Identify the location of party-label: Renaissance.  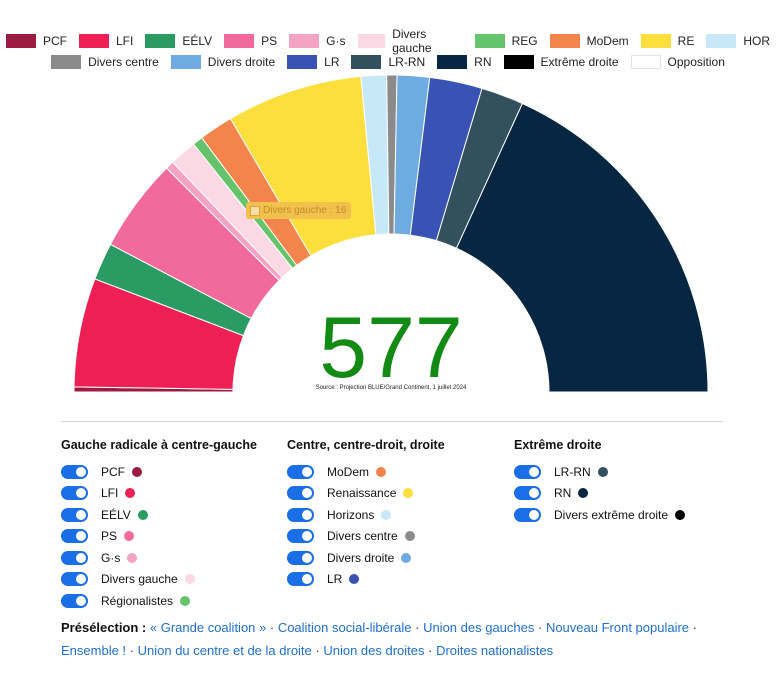
(362, 493).